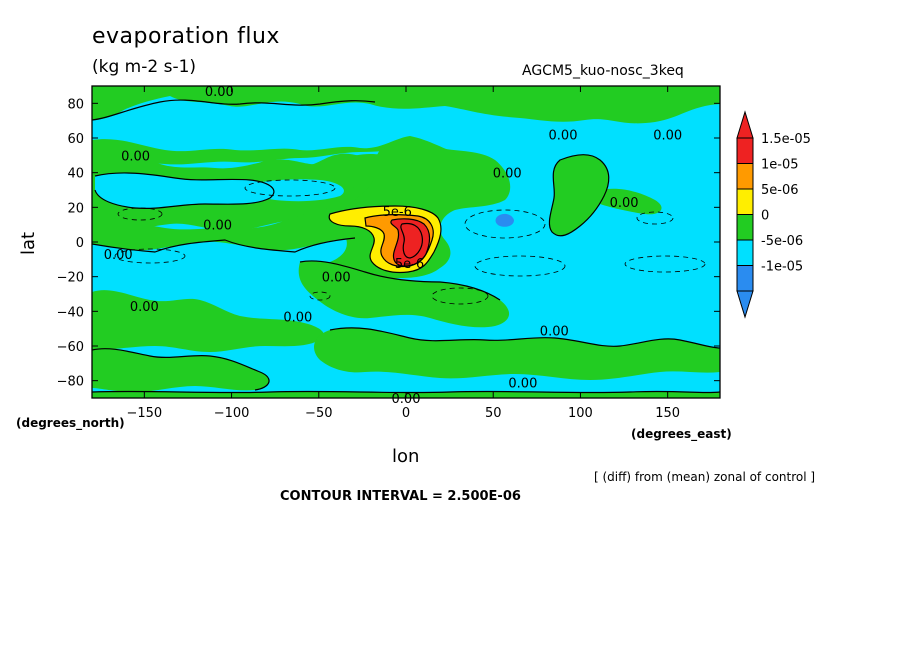 The image size is (904, 654). What do you see at coordinates (745, 304) in the screenshot?
I see `colorbar-bottom-arrow` at bounding box center [745, 304].